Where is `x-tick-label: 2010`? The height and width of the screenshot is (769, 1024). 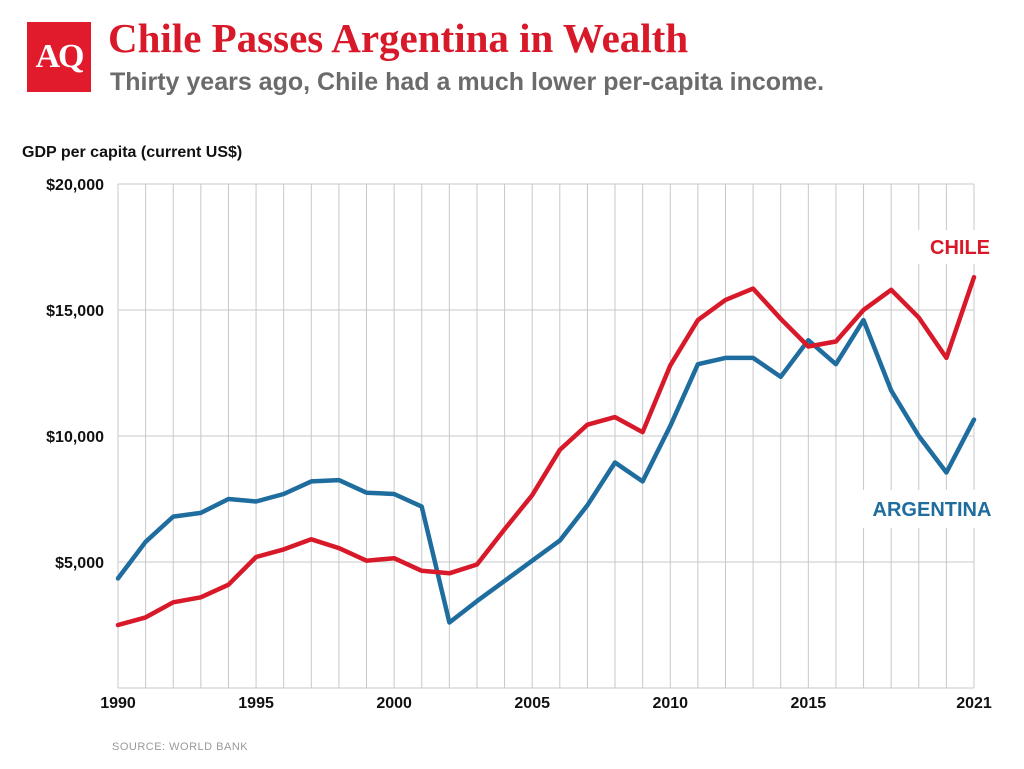 x-tick-label: 2010 is located at coordinates (670, 703).